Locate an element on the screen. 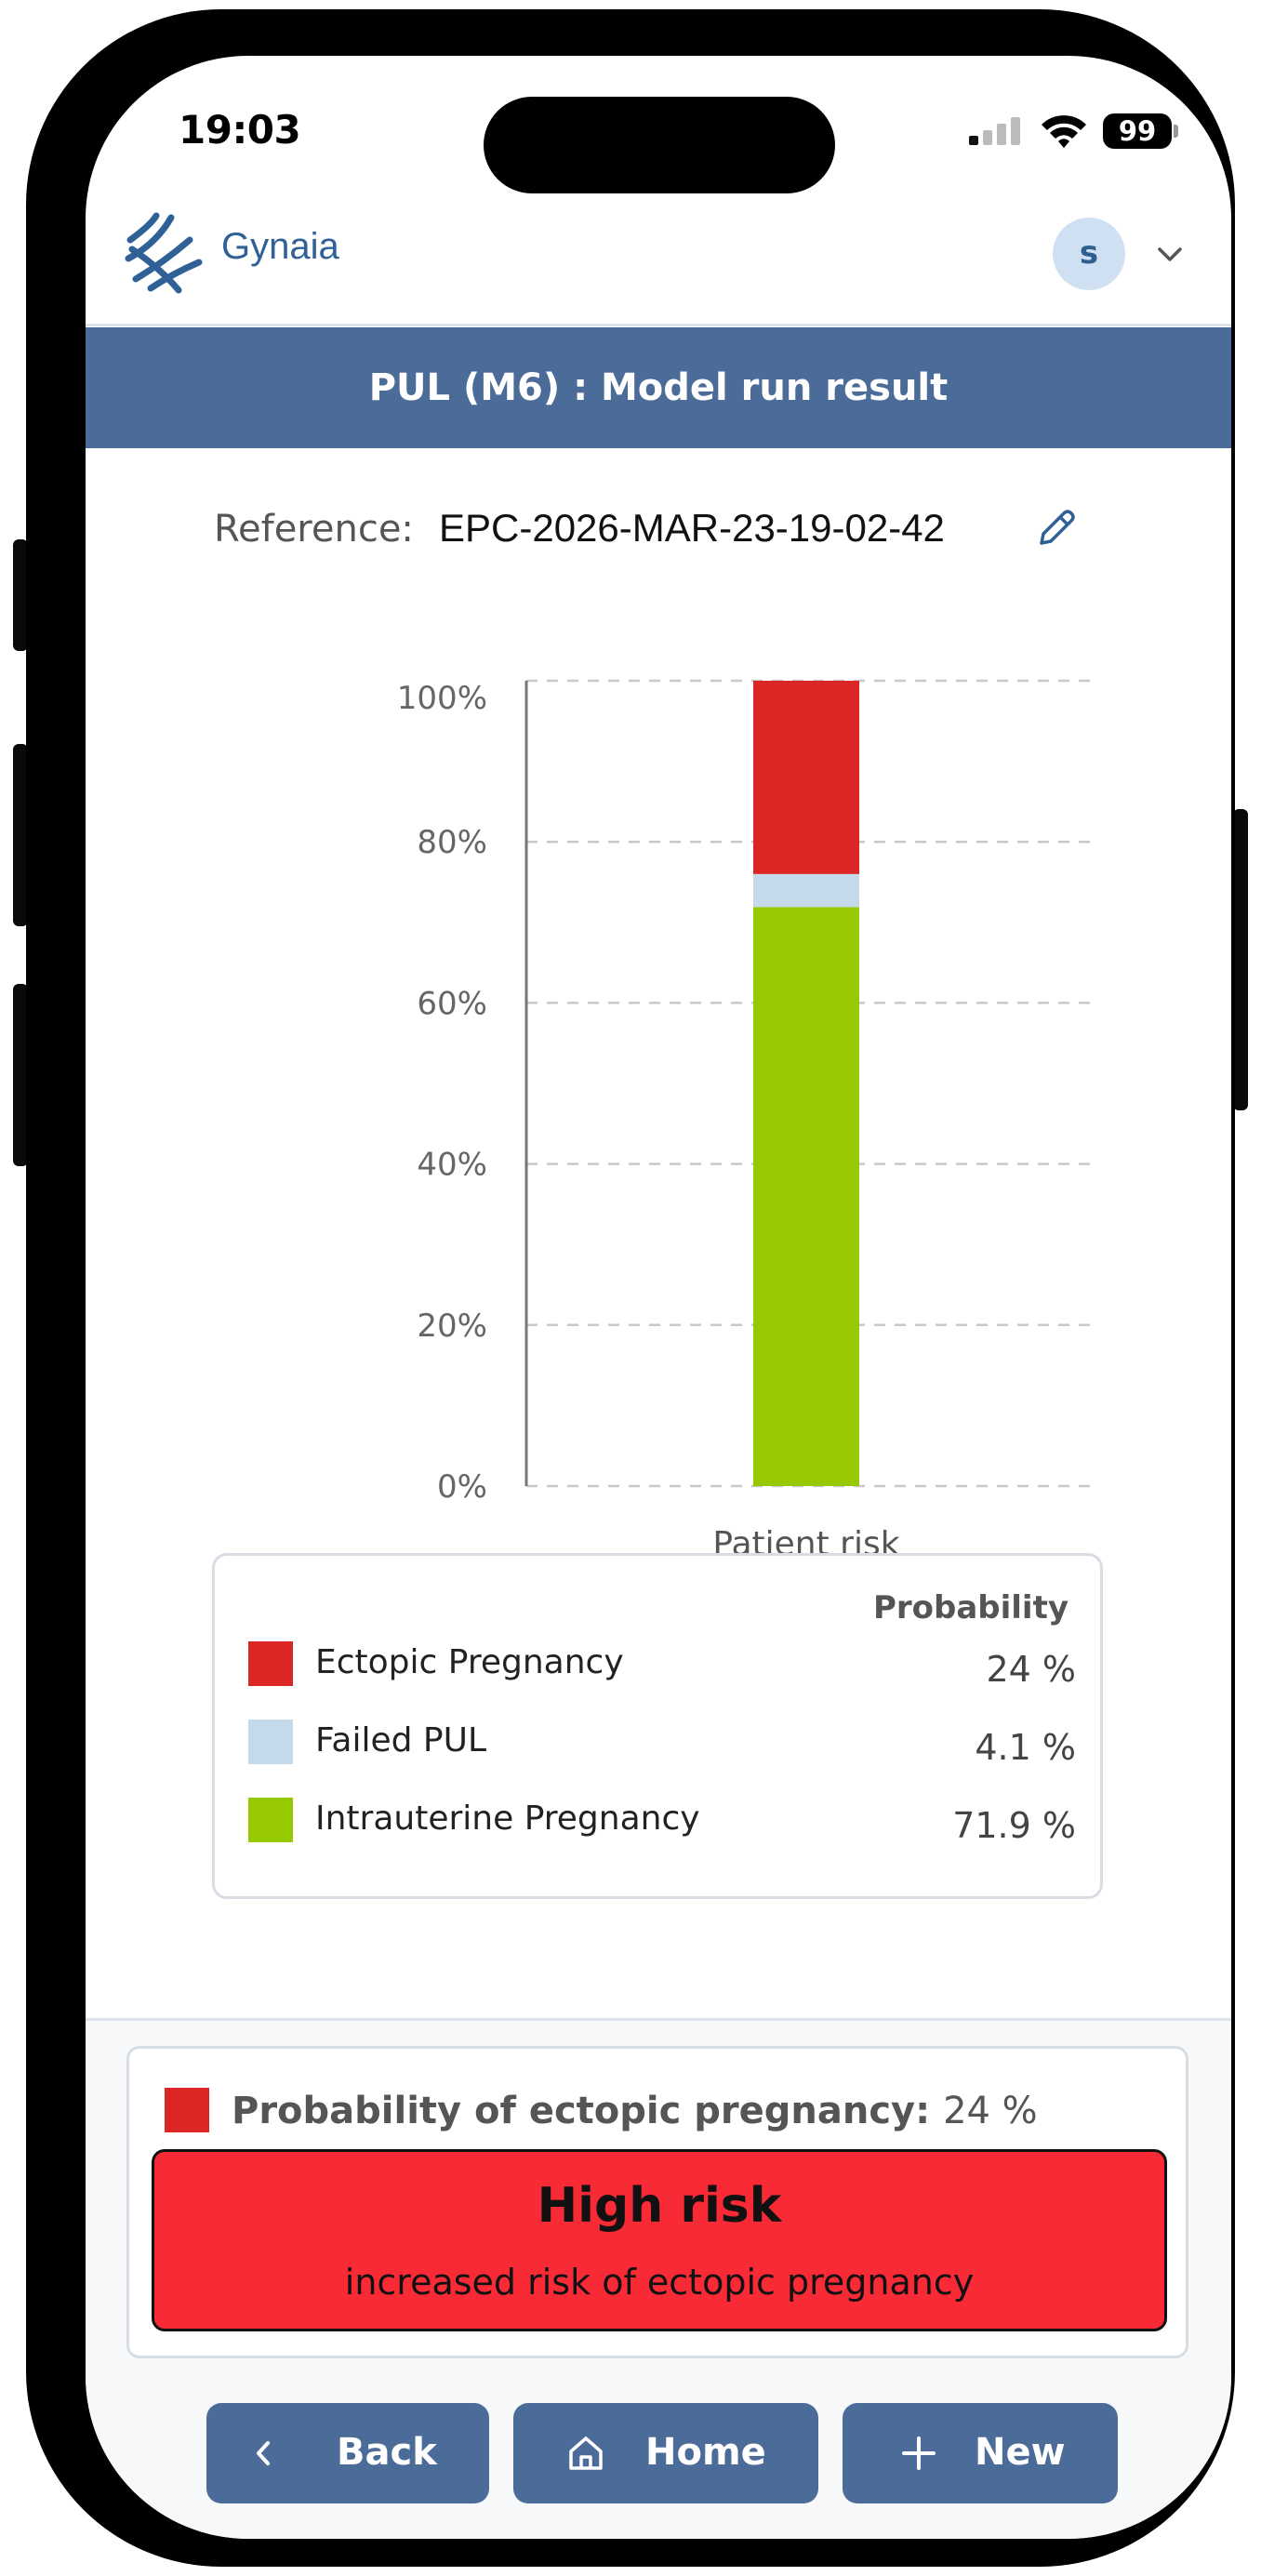 This screenshot has height=2576, width=1261. risk-level: High risk is located at coordinates (659, 2206).